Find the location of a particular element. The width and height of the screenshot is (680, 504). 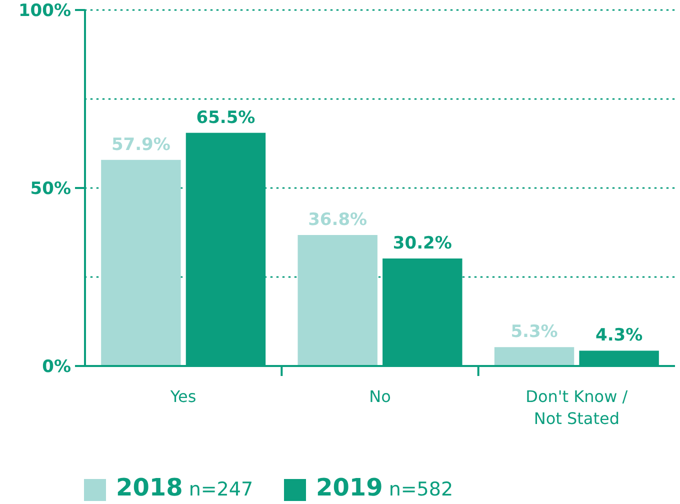

x-tick-label: Yes is located at coordinates (182, 396).